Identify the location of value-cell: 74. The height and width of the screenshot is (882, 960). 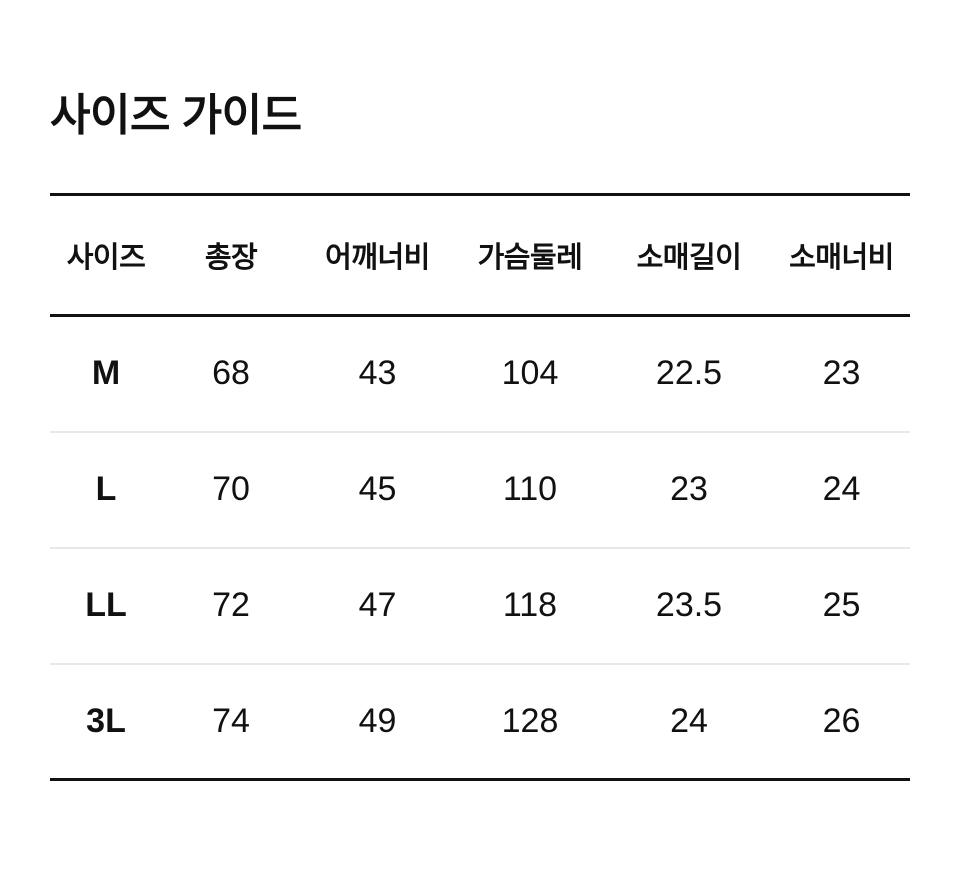
(231, 720).